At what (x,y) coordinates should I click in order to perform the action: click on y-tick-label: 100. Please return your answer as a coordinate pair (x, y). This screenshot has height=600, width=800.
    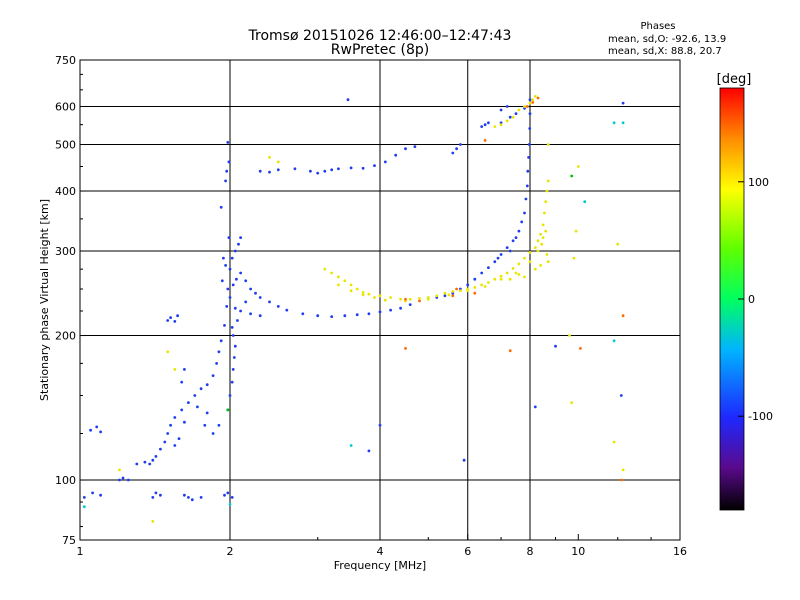
    Looking at the image, I should click on (65, 480).